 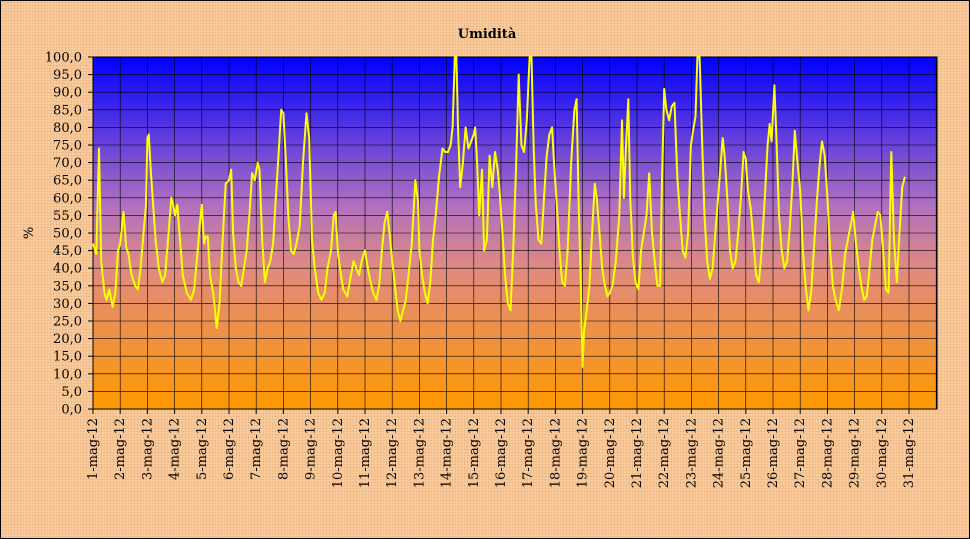 I want to click on y-tick-label: 45,0, so click(x=67, y=251).